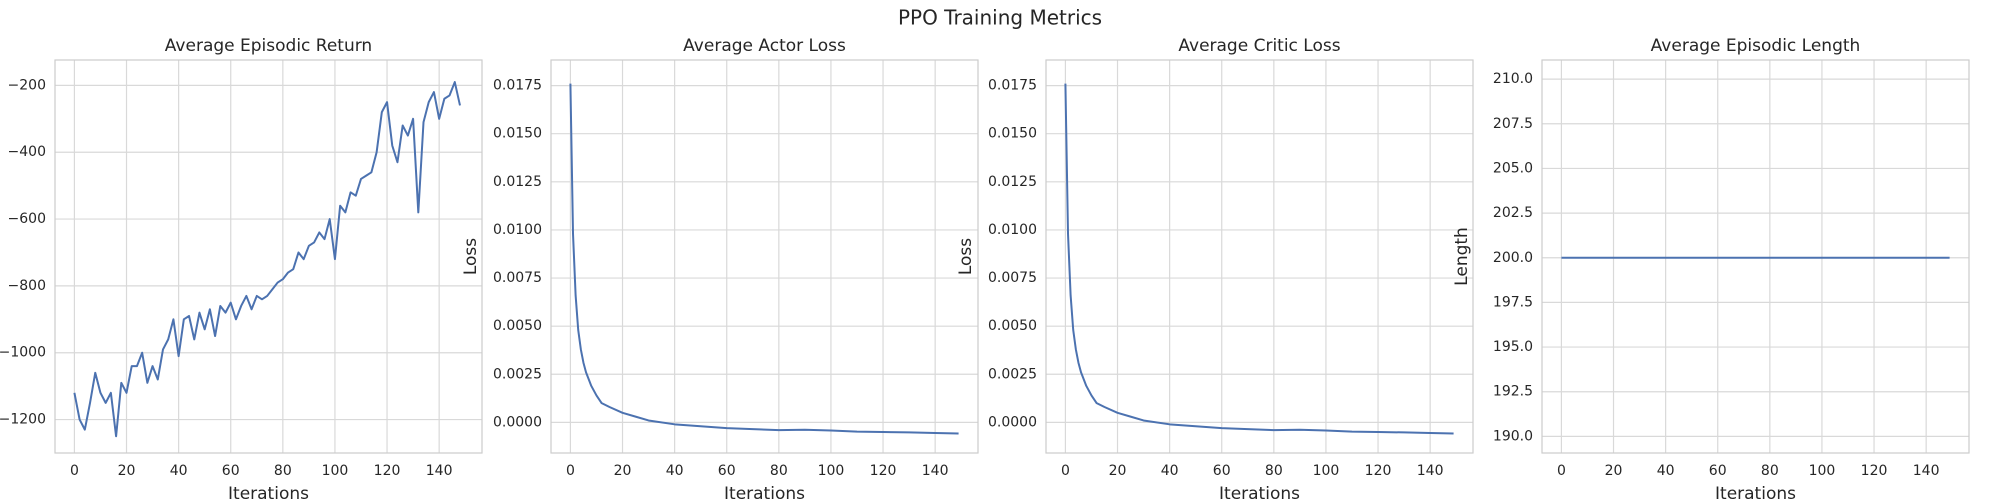 The image size is (2000, 500). Describe the element at coordinates (1756, 46) in the screenshot. I see `panel-title: Average Episodic Length` at that location.